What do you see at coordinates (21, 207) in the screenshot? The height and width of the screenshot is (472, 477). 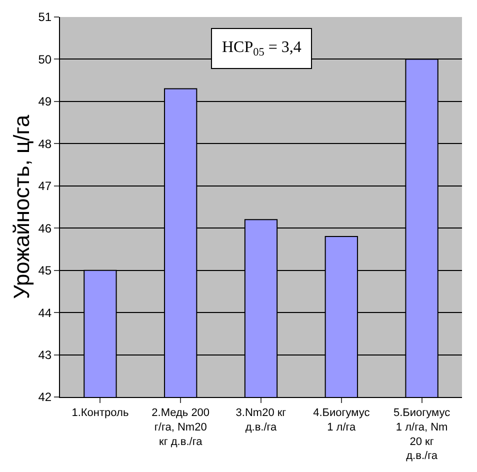 I see `y-axis-title: Урожайность, ц/га` at bounding box center [21, 207].